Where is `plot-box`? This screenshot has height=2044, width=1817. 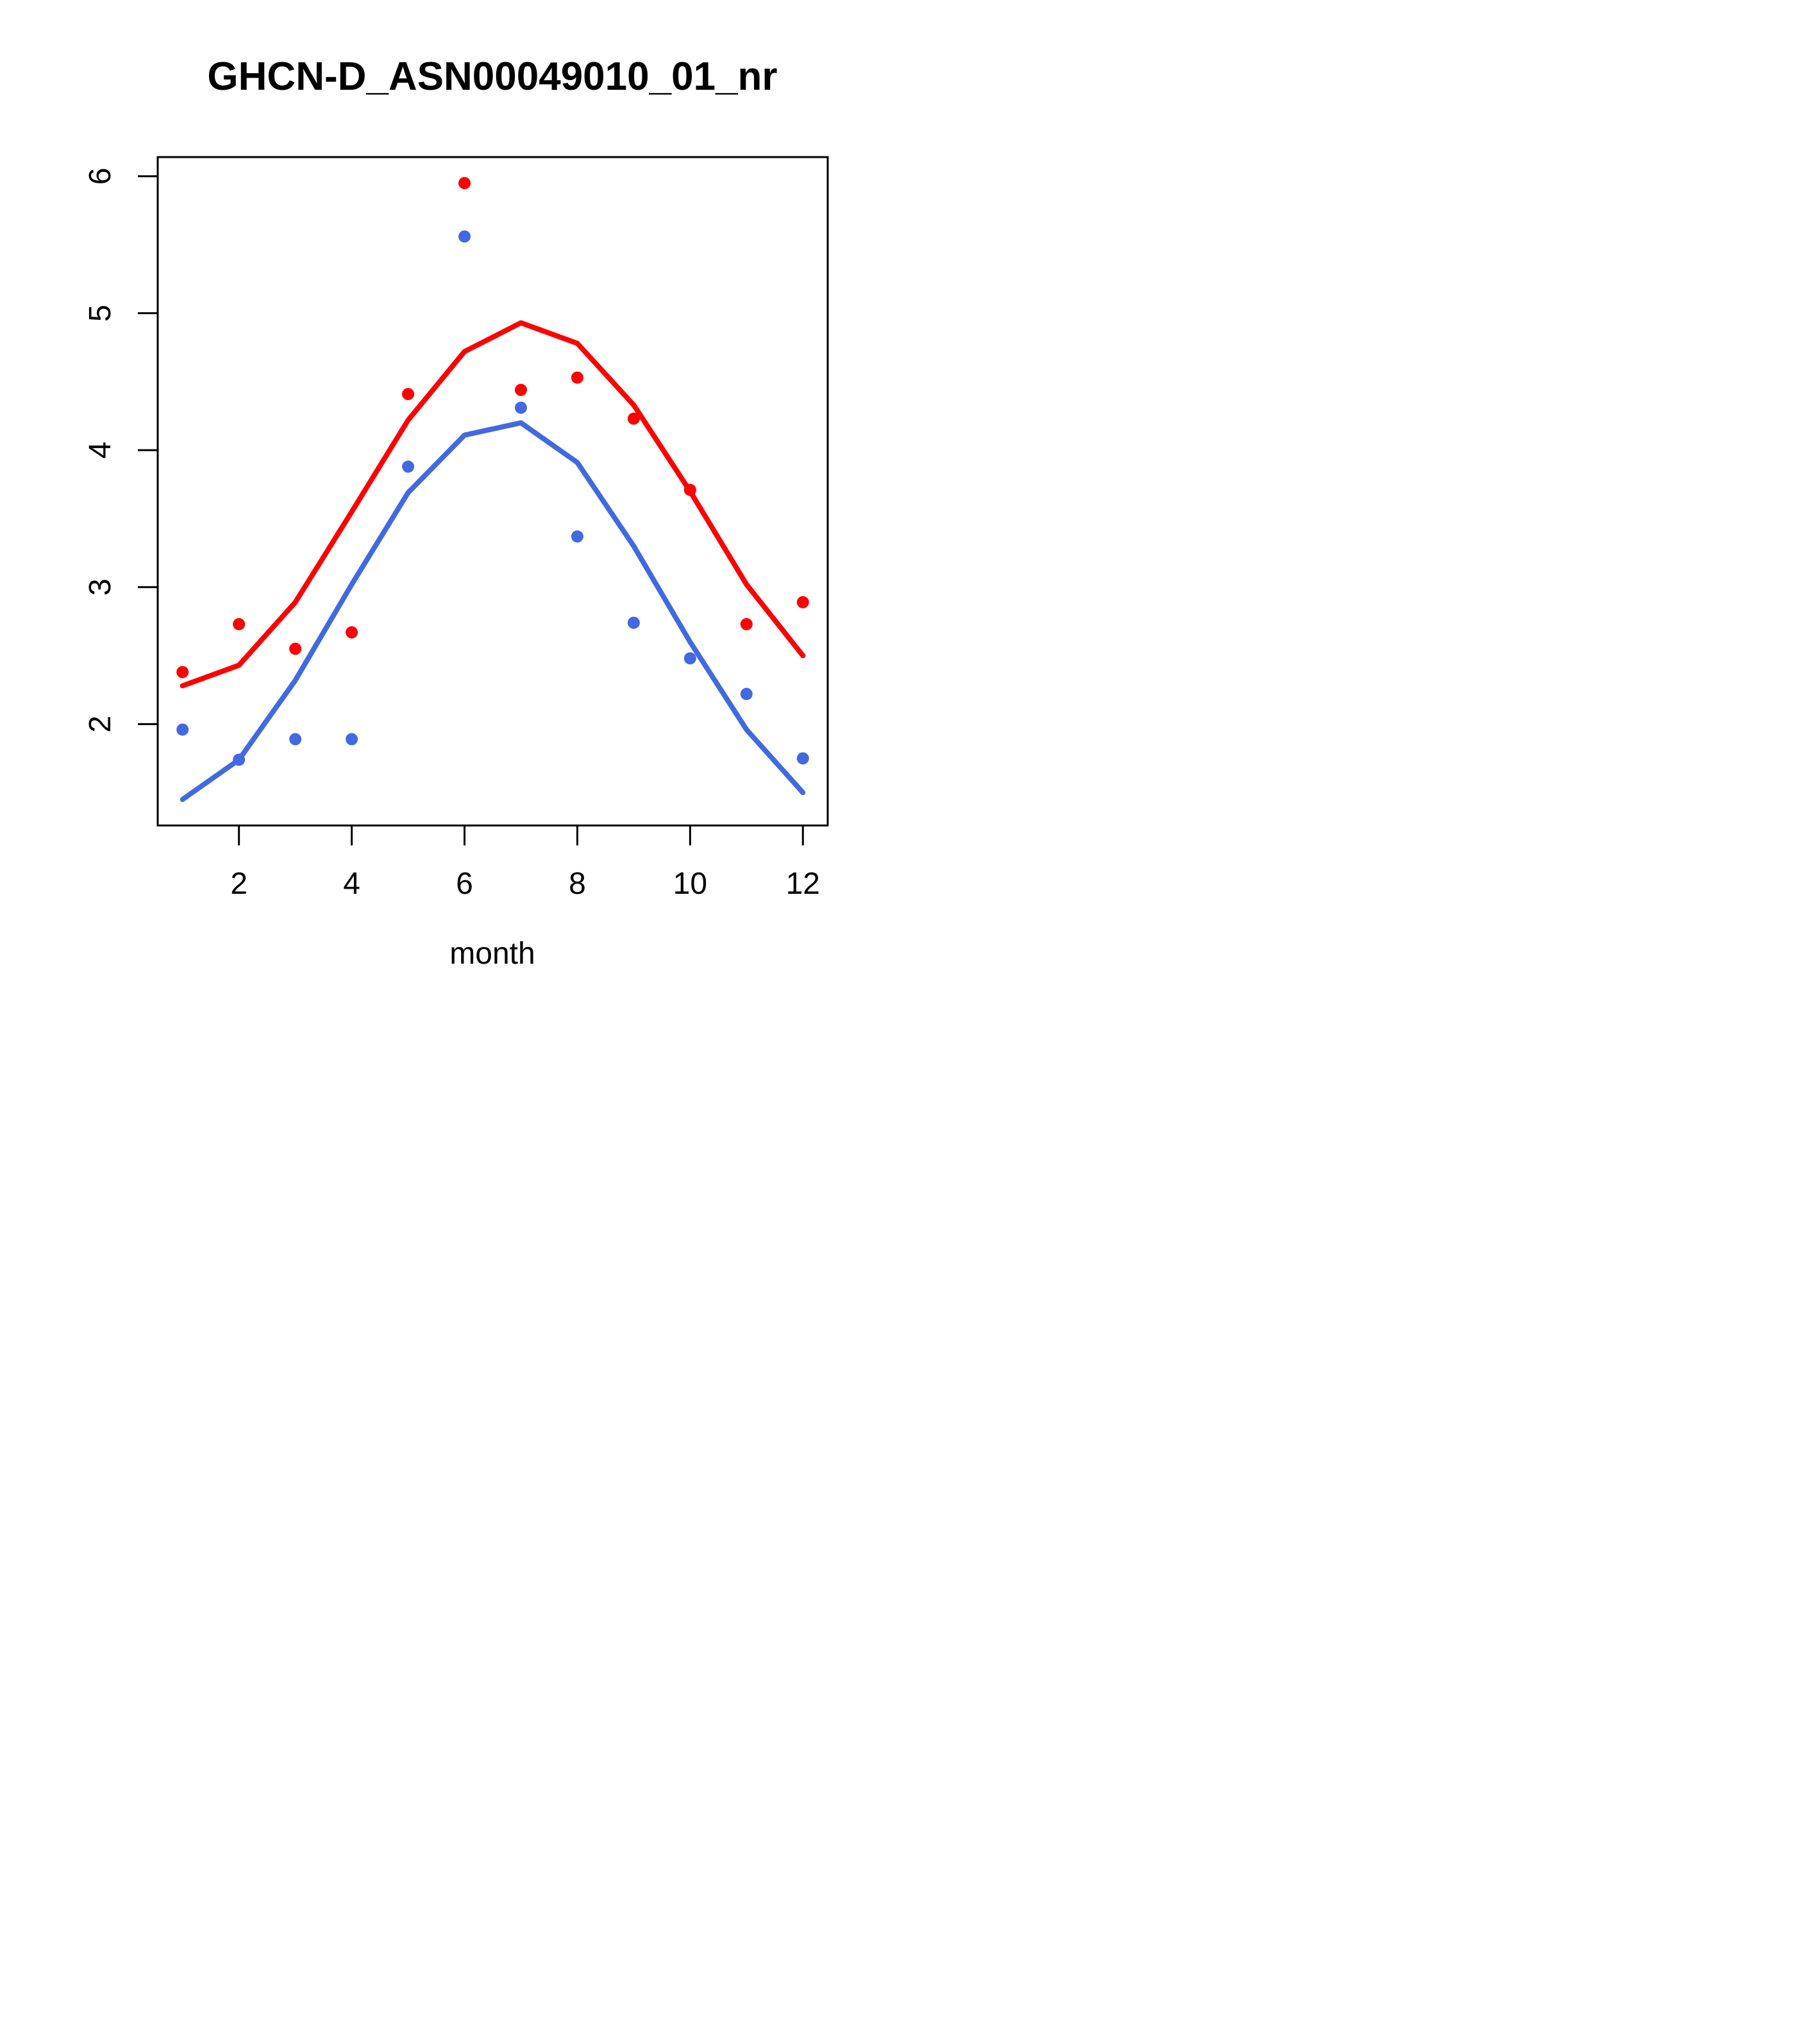
plot-box is located at coordinates (492, 491).